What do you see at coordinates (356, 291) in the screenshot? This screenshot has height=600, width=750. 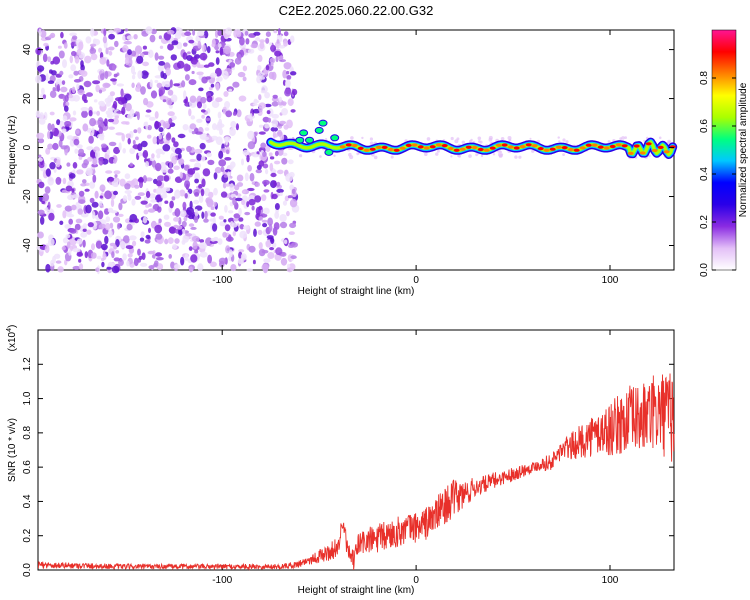 I see `spectrogram-x-axis-label: Height of straight line (km)` at bounding box center [356, 291].